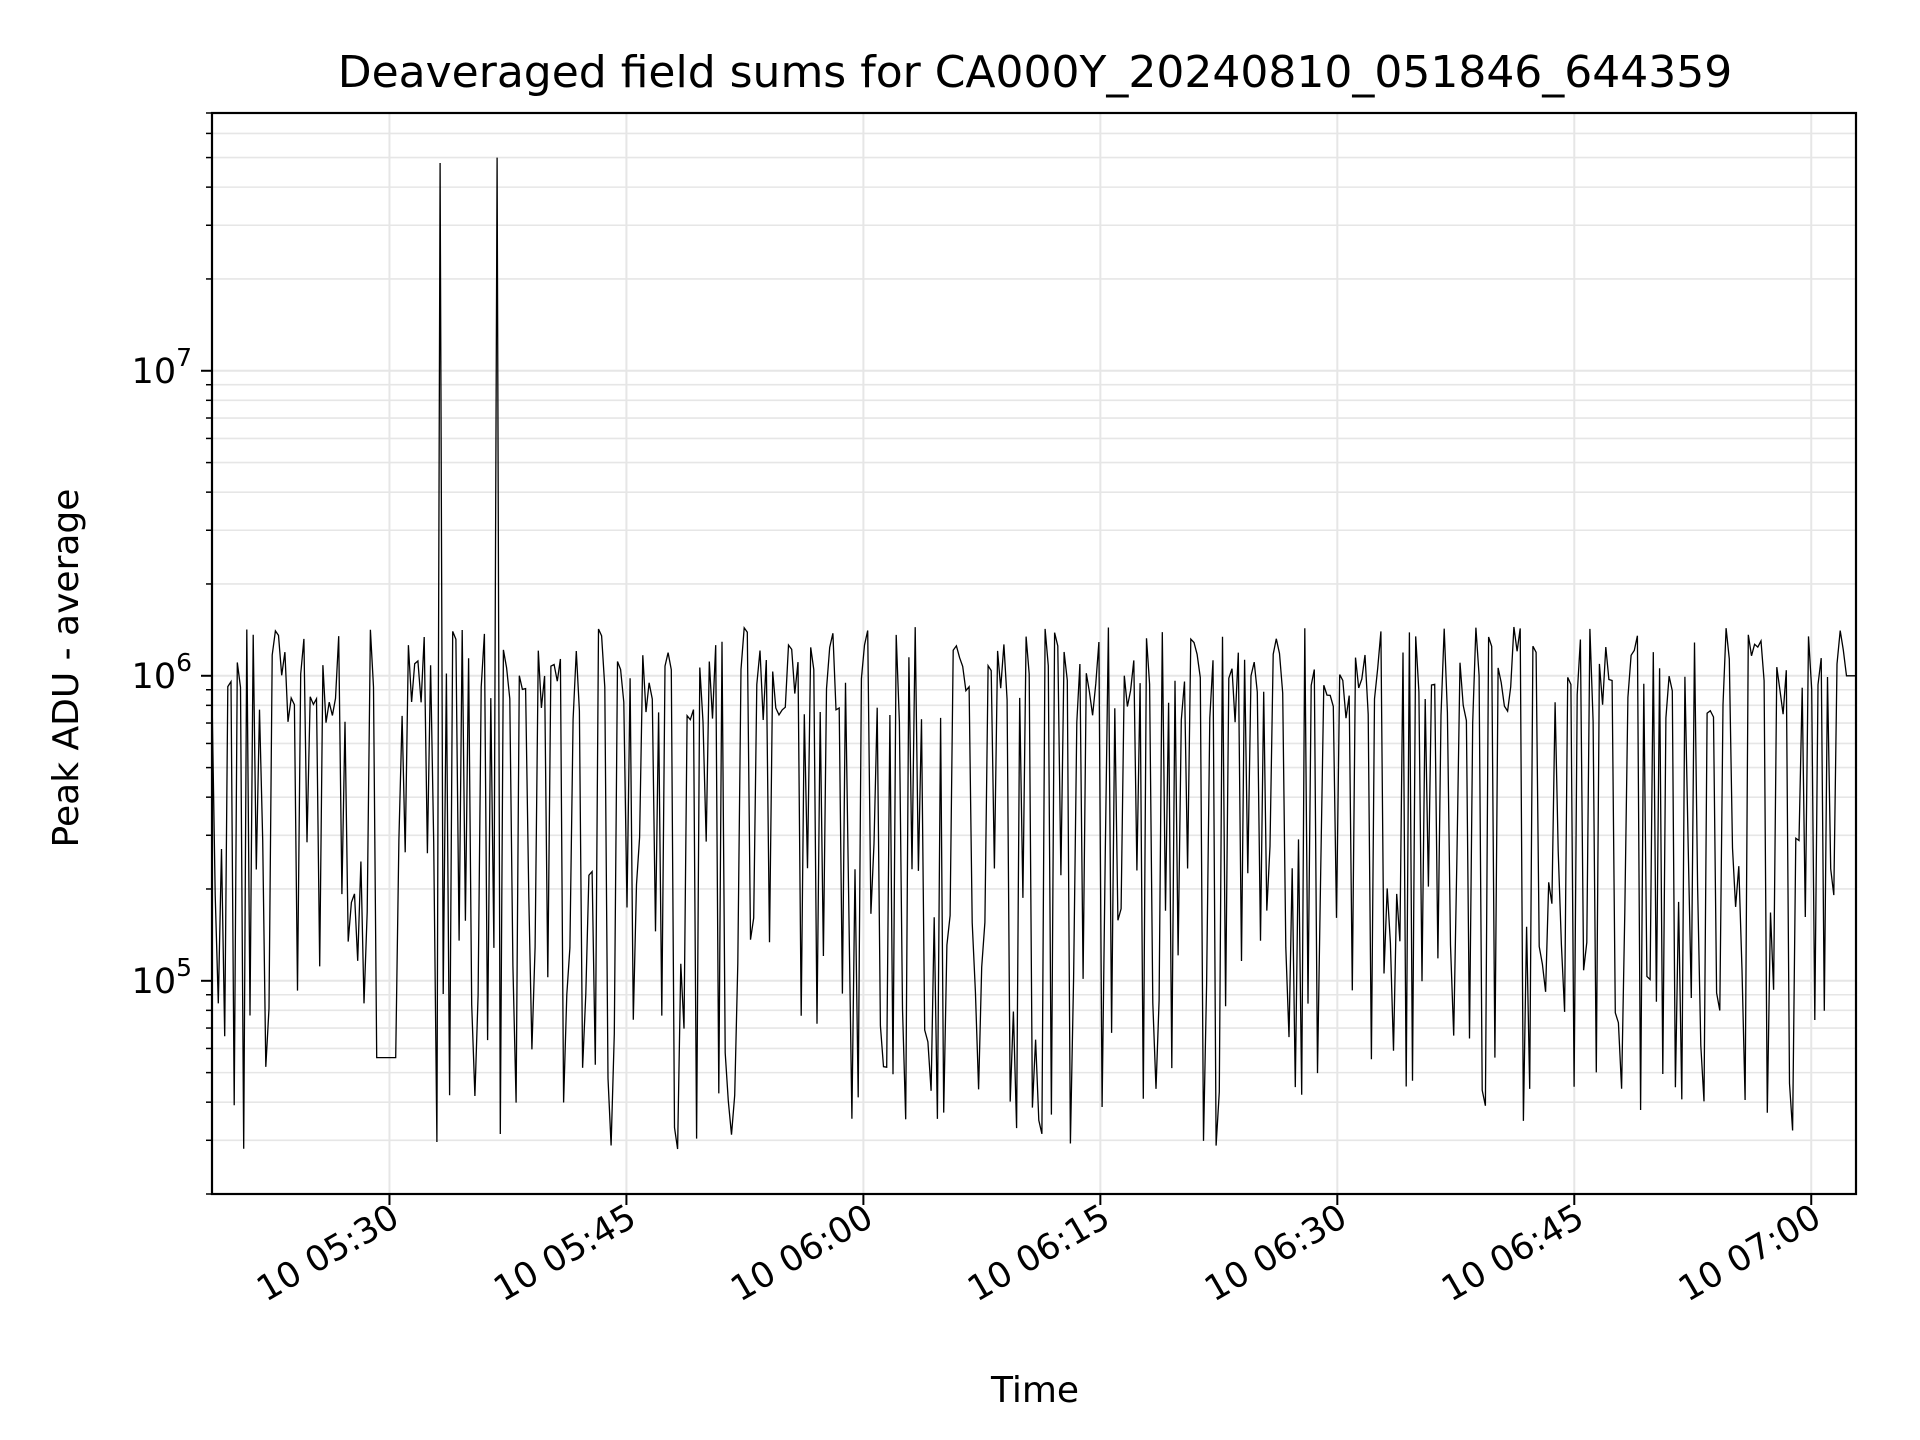 Image resolution: width=1920 pixels, height=1440 pixels. I want to click on y-tick-label: 10⁵, so click(162, 977).